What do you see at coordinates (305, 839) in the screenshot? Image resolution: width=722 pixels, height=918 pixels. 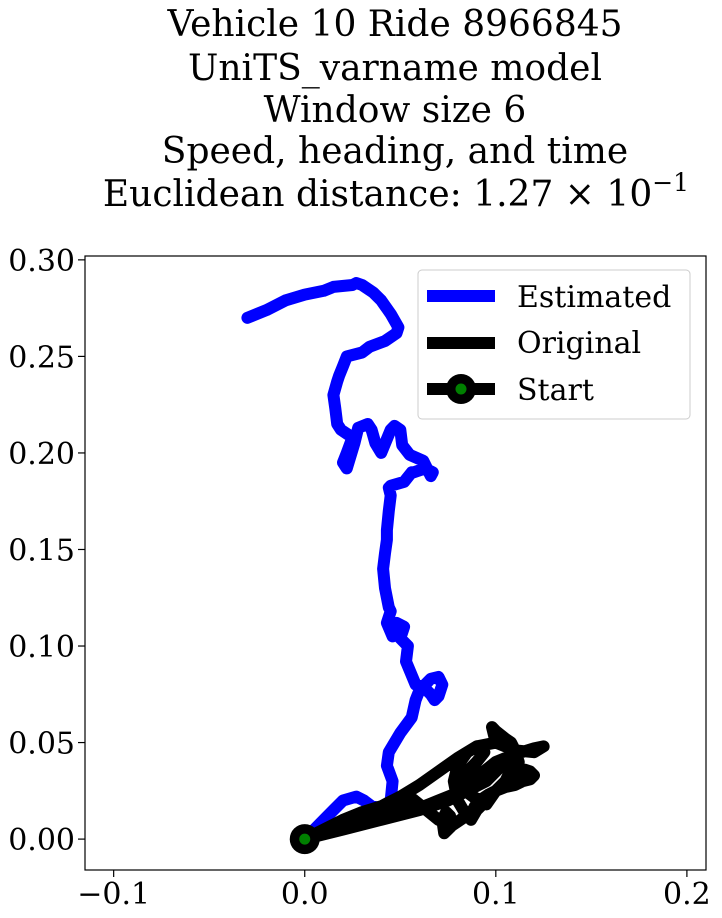 I see `start-marker-inner` at bounding box center [305, 839].